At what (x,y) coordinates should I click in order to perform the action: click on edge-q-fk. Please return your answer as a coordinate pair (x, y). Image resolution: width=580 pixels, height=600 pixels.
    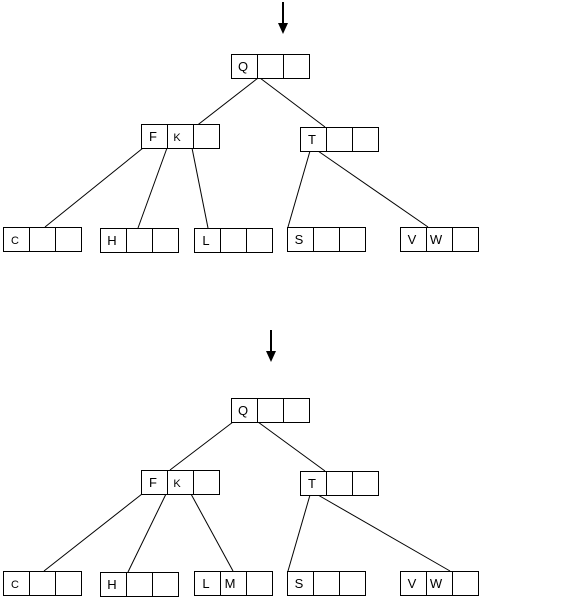
    Looking at the image, I should click on (201, 446).